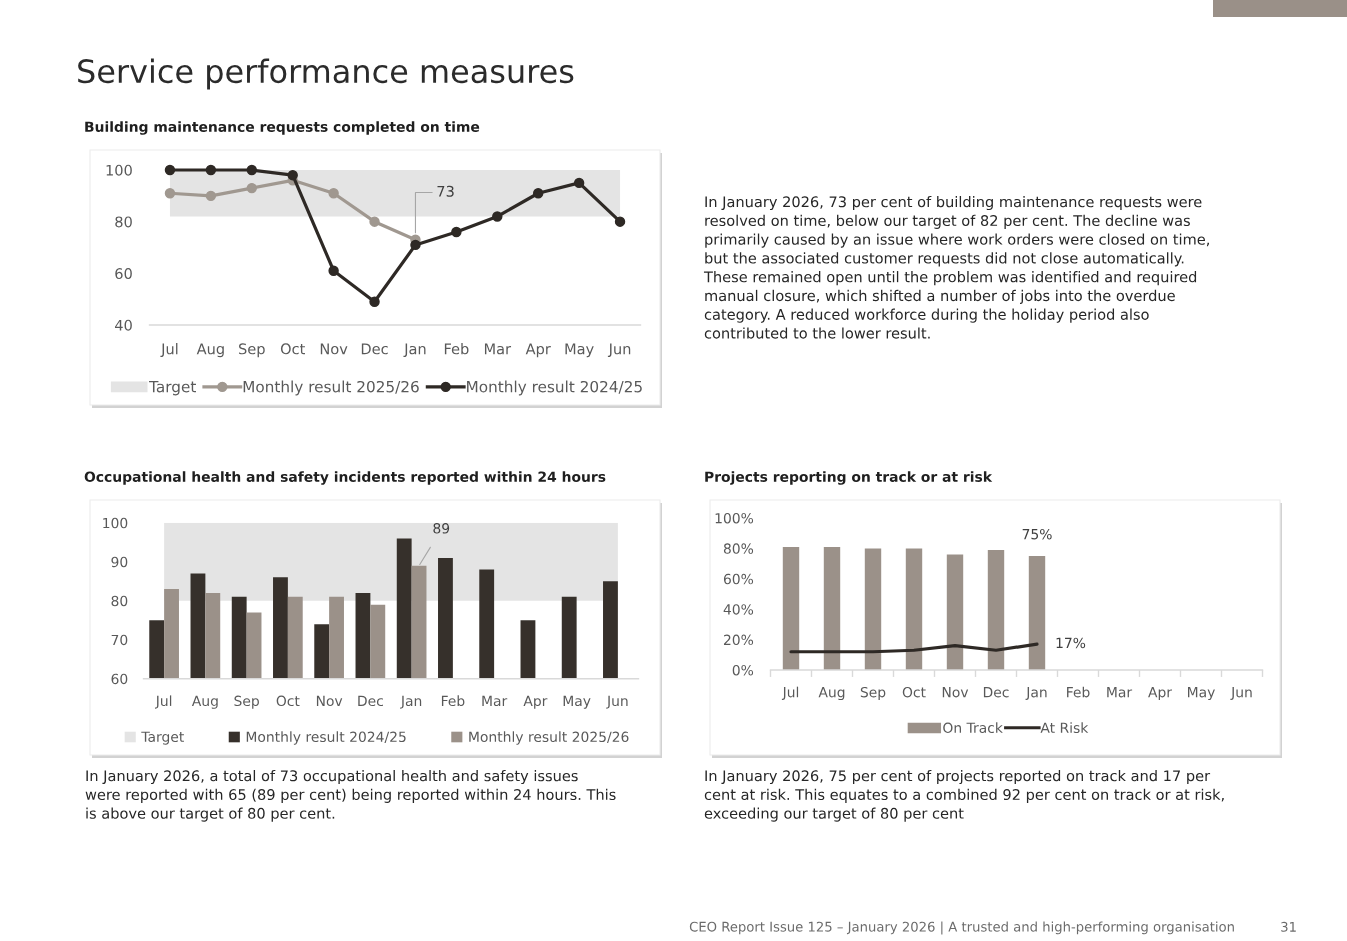 Image resolution: width=1347 pixels, height=941 pixels. Describe the element at coordinates (961, 928) in the screenshot. I see `text: CEO Report Issue 125 – January 2026 | A trusted and high-performing organisation` at that location.